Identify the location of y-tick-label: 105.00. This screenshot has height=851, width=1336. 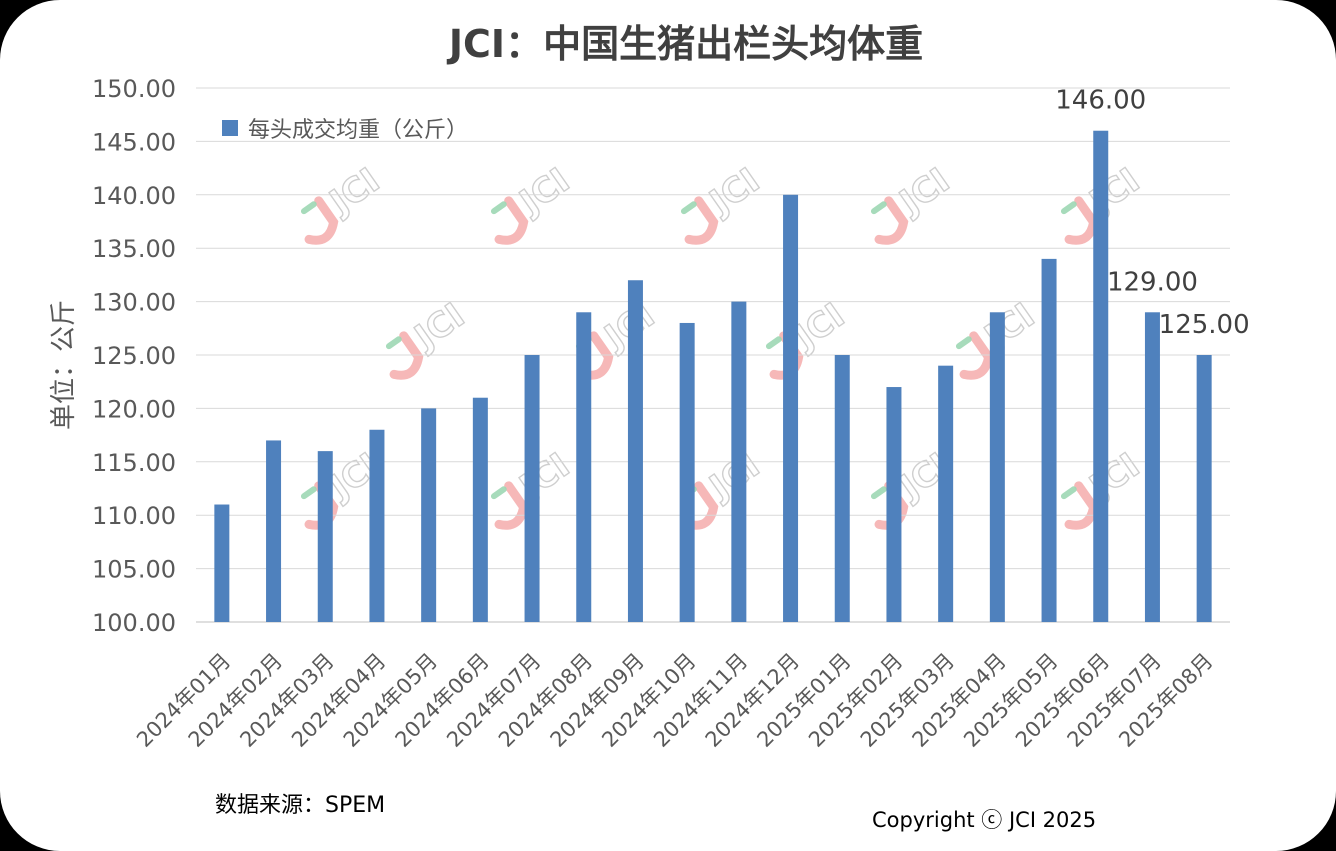
(134, 570).